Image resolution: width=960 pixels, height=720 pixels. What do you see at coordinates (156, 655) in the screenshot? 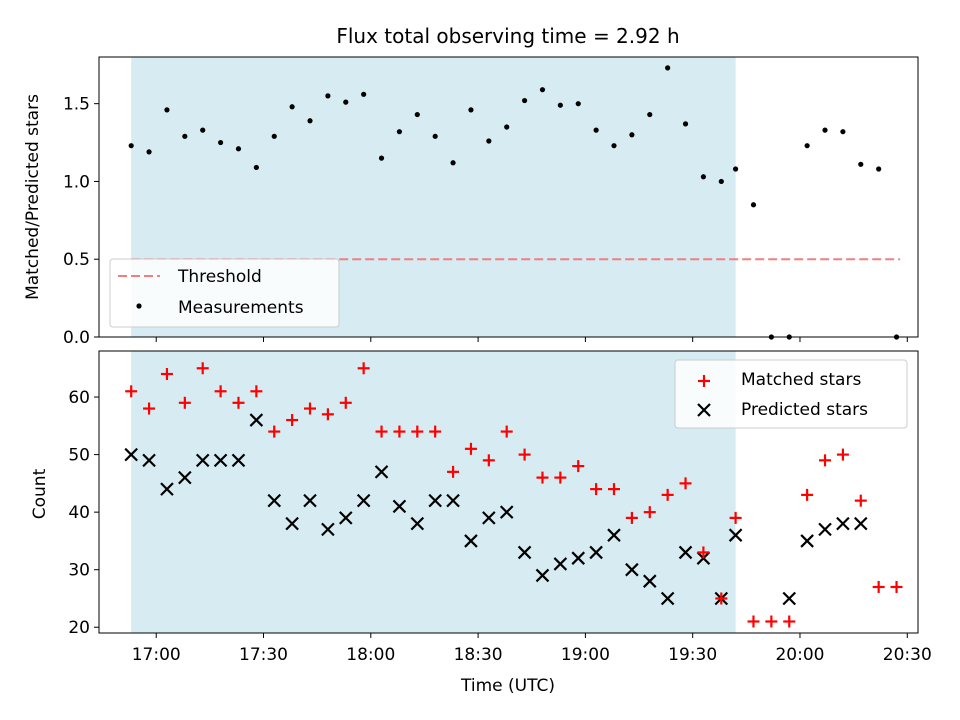
I see `x-tick-label: 17:00` at bounding box center [156, 655].